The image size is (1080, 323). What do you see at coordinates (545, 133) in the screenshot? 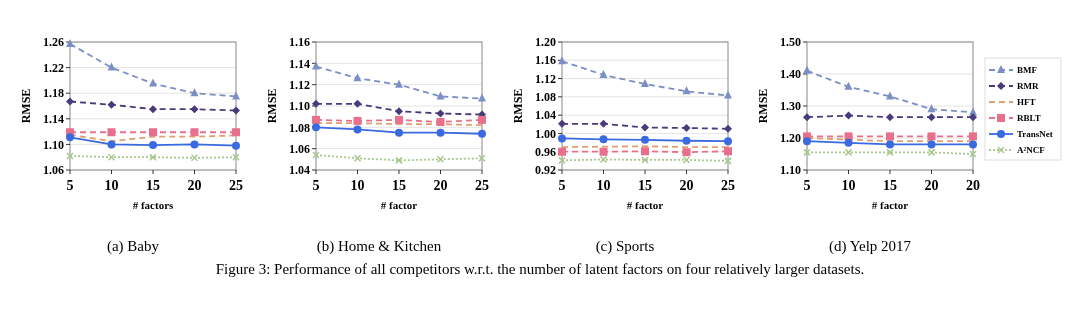
I see `y-tick-label: 1.00` at bounding box center [545, 133].